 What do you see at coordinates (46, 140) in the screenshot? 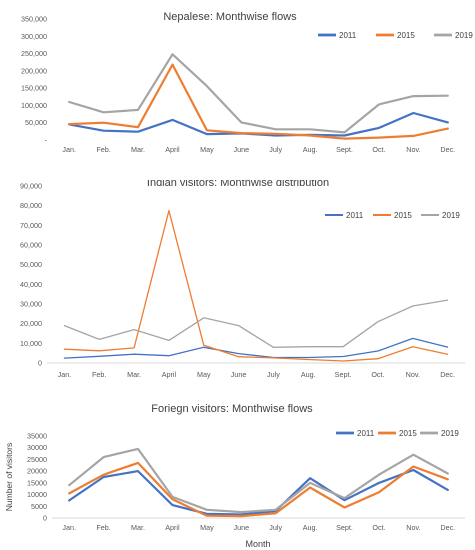
I see `y-tick-label: -` at bounding box center [46, 140].